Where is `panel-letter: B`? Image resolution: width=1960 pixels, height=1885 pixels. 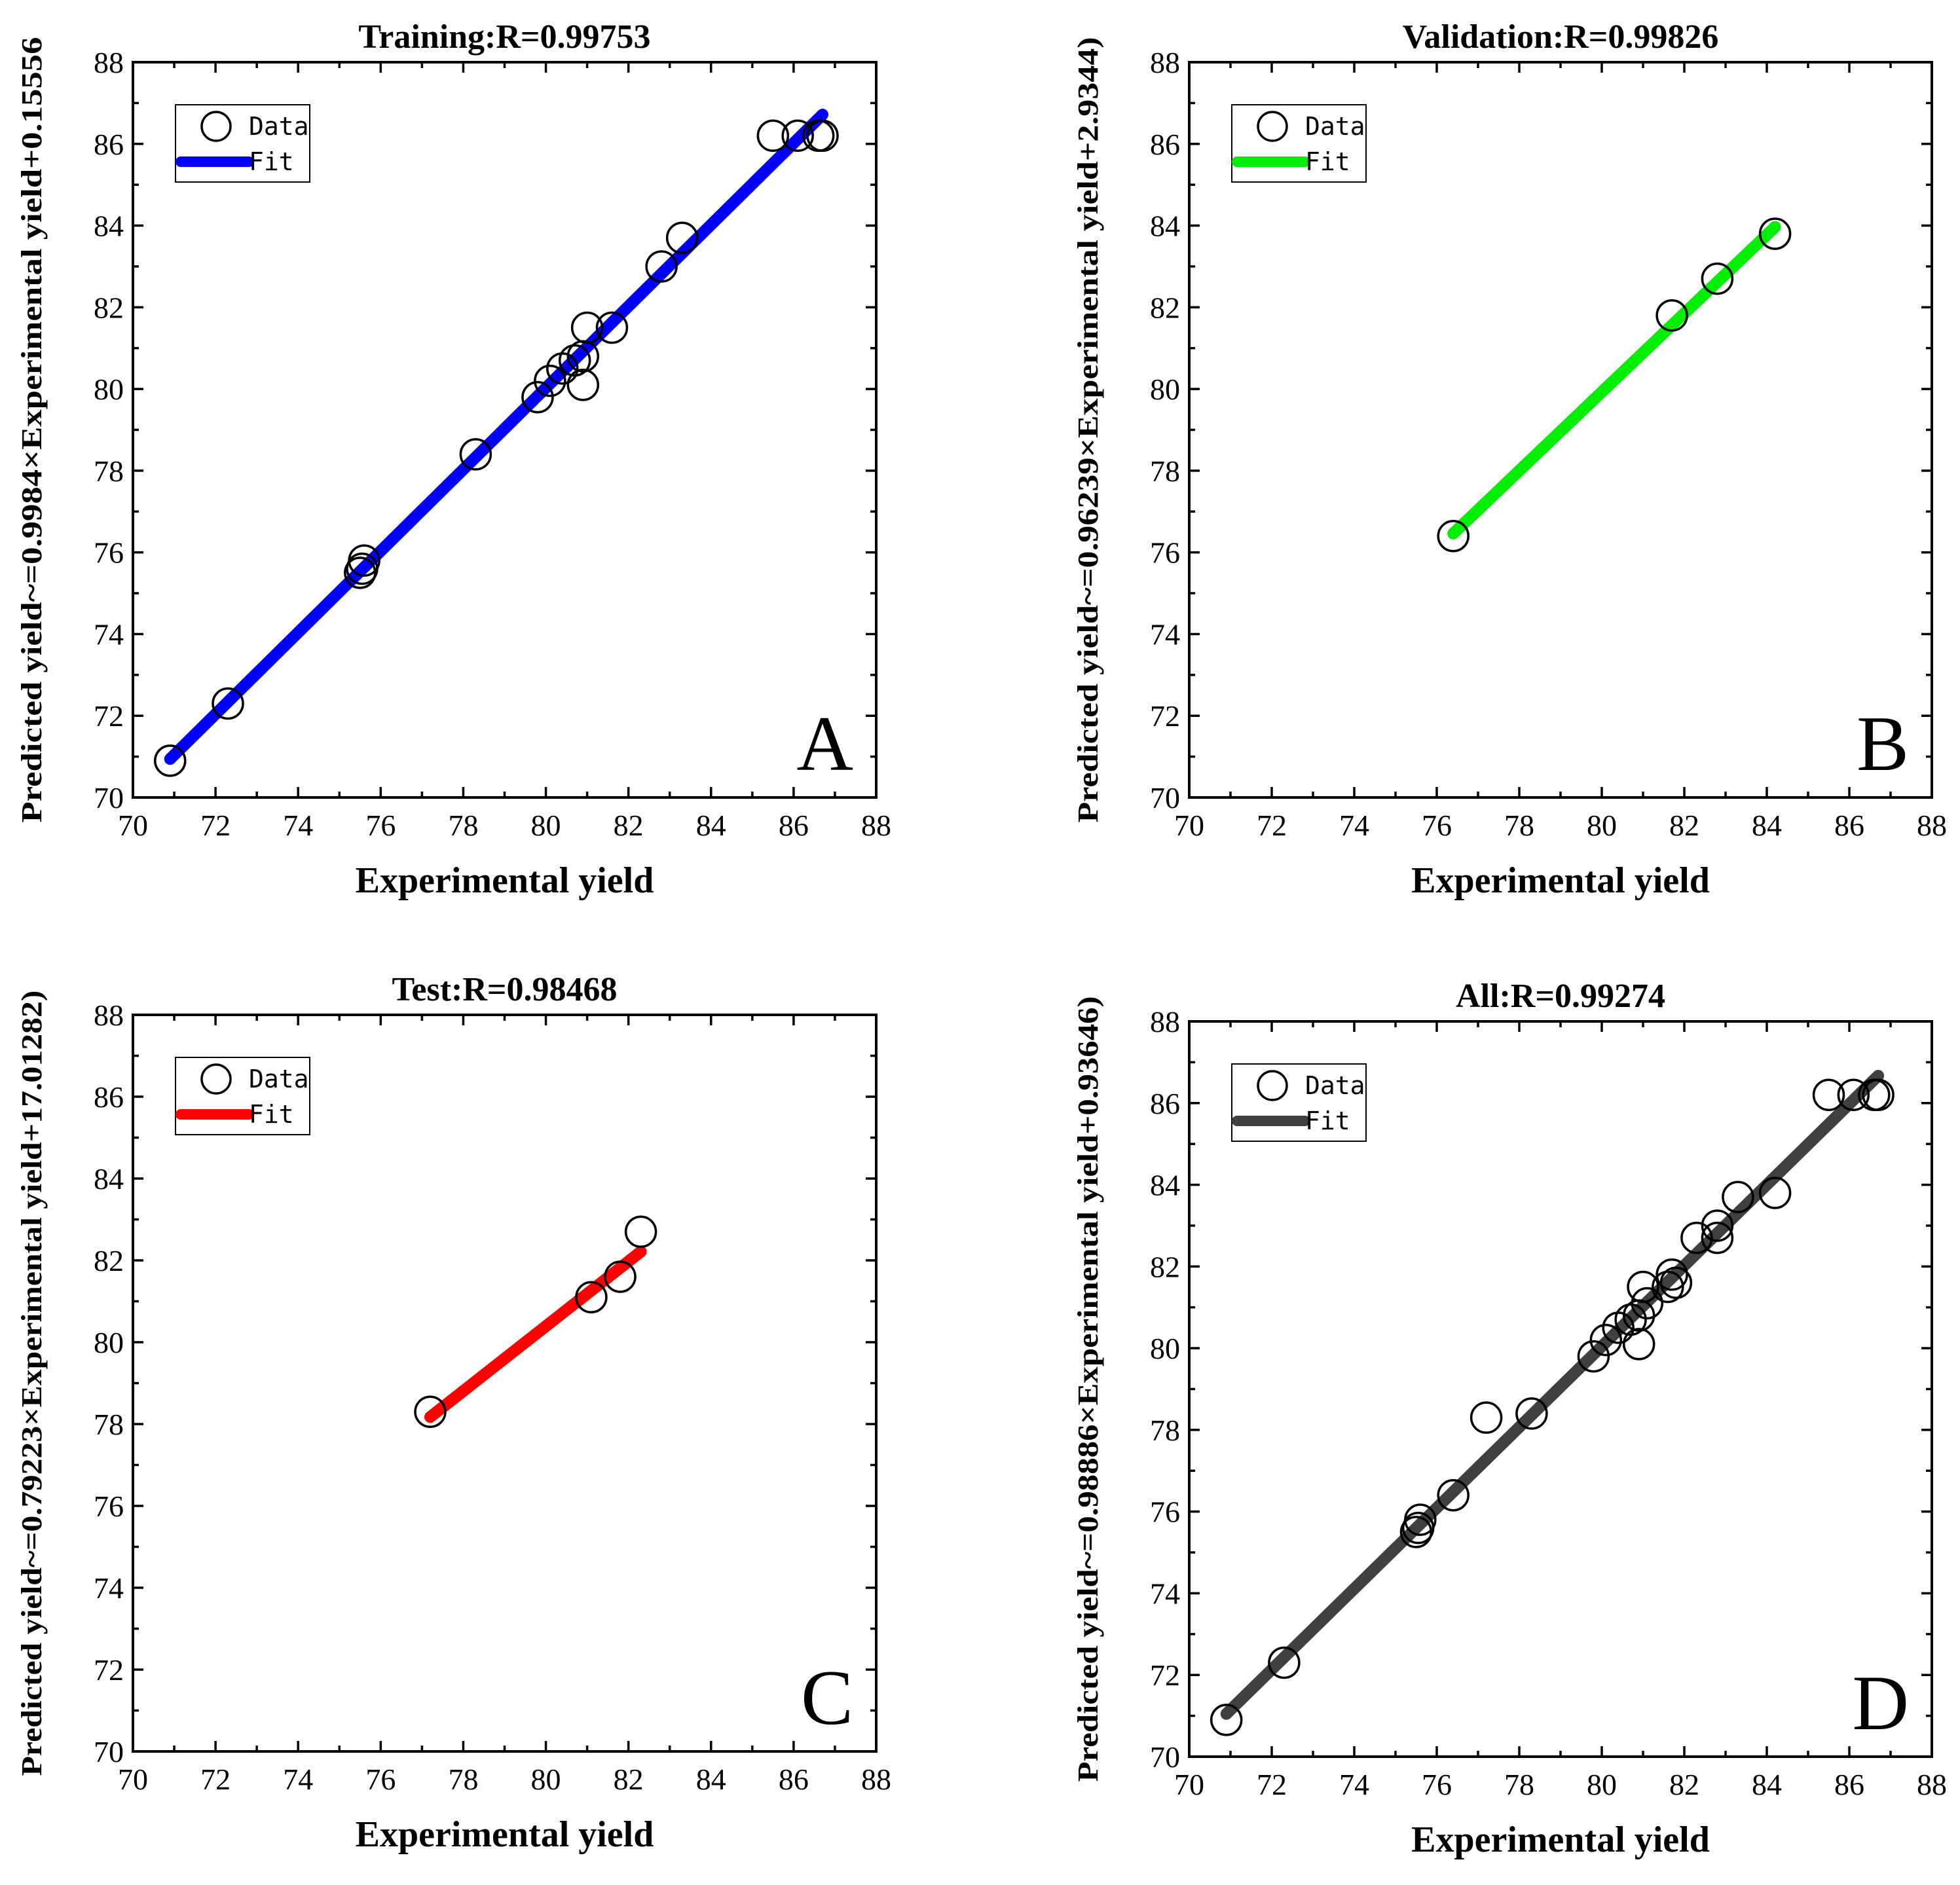 panel-letter: B is located at coordinates (1883, 743).